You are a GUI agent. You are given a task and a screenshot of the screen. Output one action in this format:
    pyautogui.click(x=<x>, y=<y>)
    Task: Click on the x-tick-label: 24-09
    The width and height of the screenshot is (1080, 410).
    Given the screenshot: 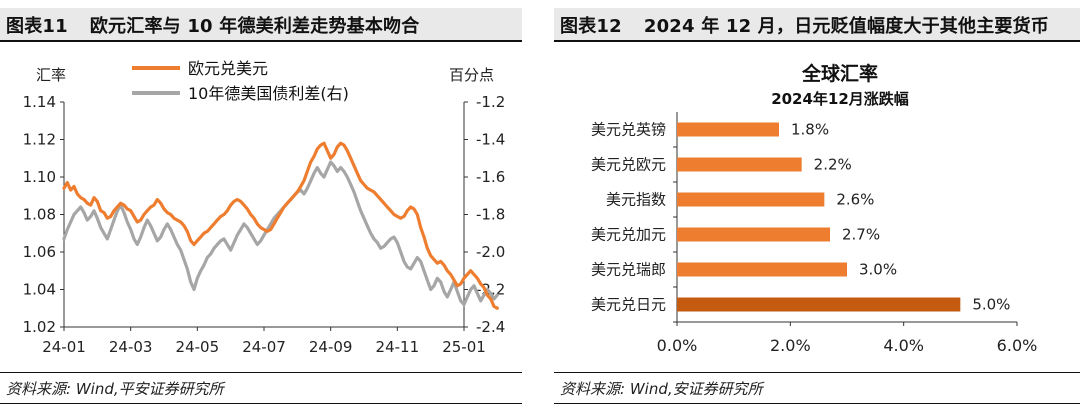 What is the action you would take?
    pyautogui.click(x=331, y=347)
    